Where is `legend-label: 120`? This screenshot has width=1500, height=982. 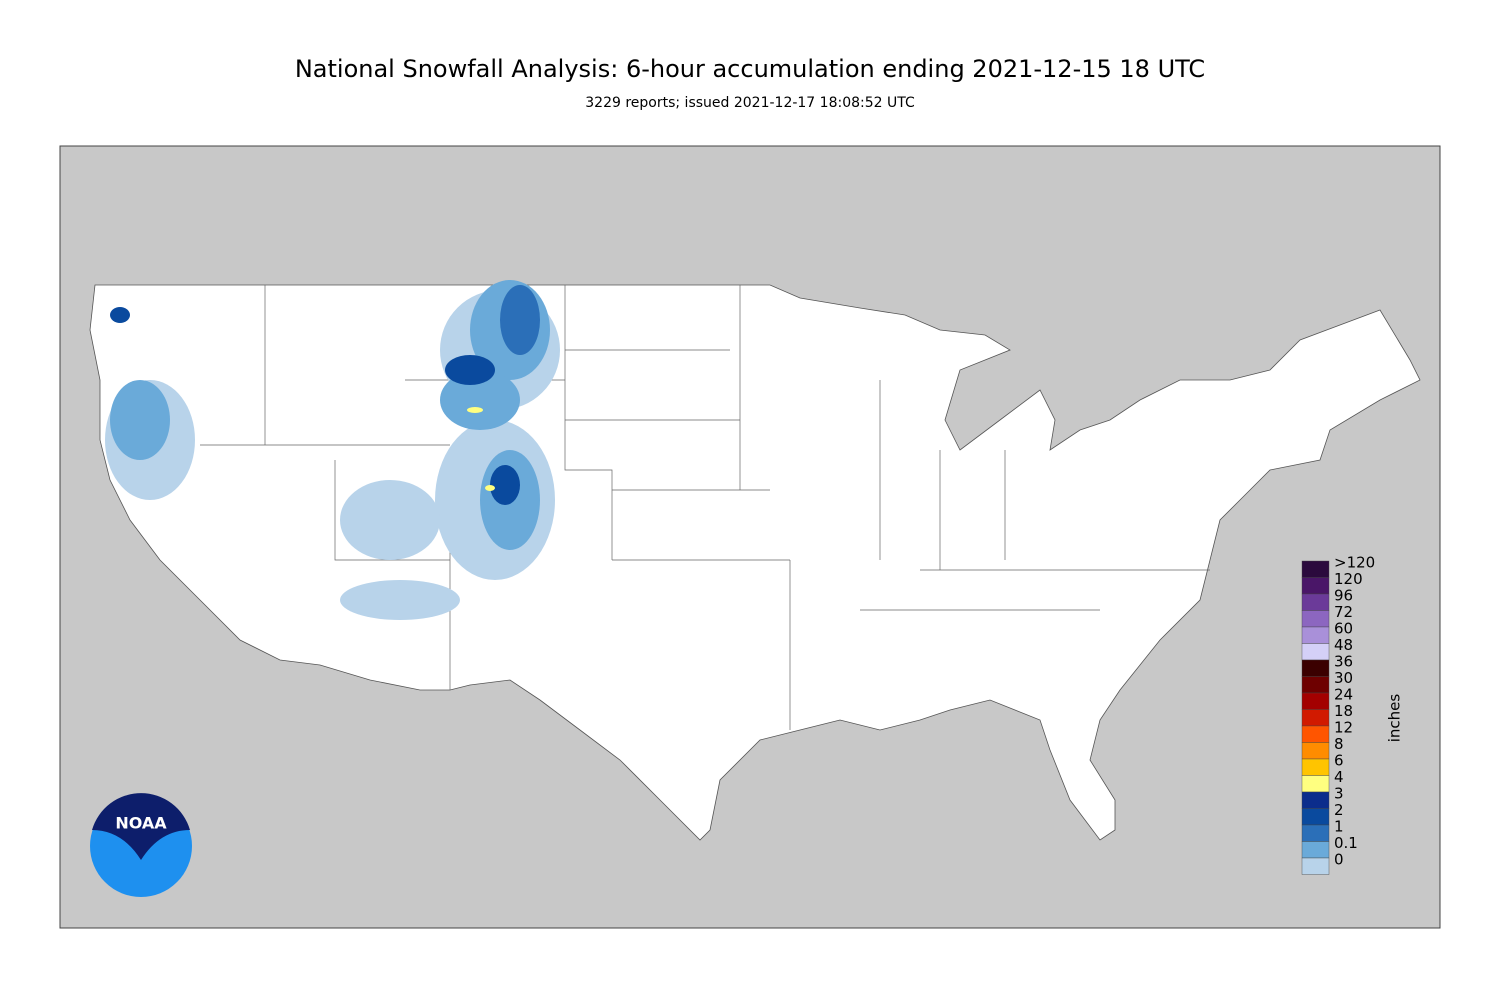 legend-label: 120 is located at coordinates (1348, 579).